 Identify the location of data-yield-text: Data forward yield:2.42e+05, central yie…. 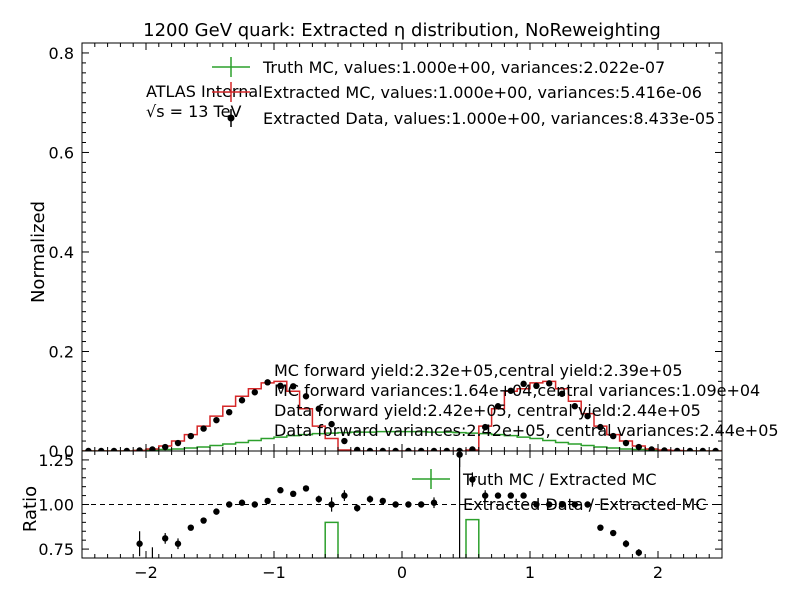
(487, 410).